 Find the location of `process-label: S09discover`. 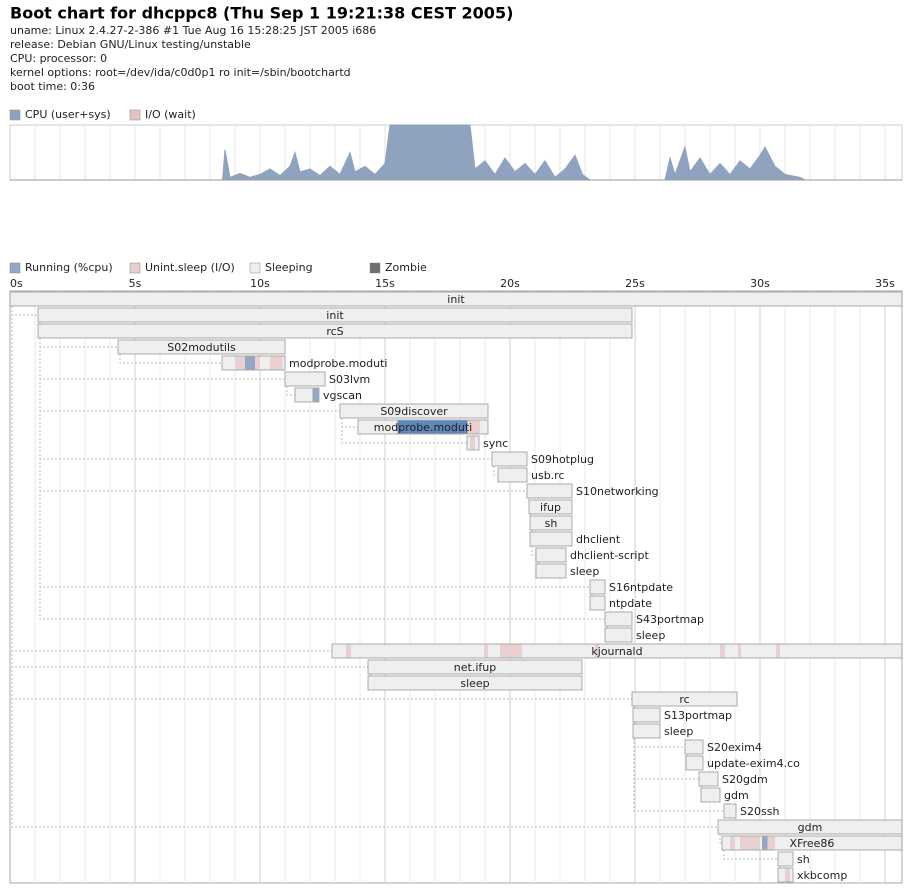

process-label: S09discover is located at coordinates (414, 411).